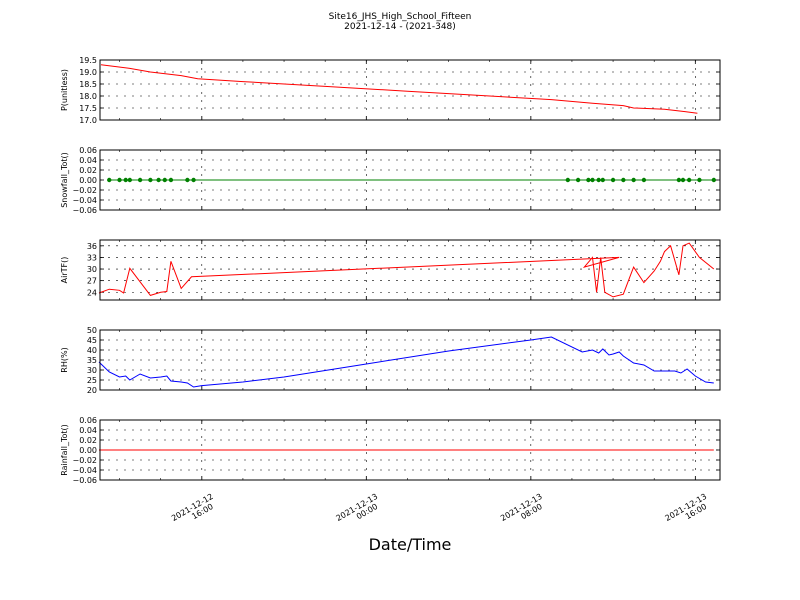  I want to click on y-tick-label: 27, so click(92, 281).